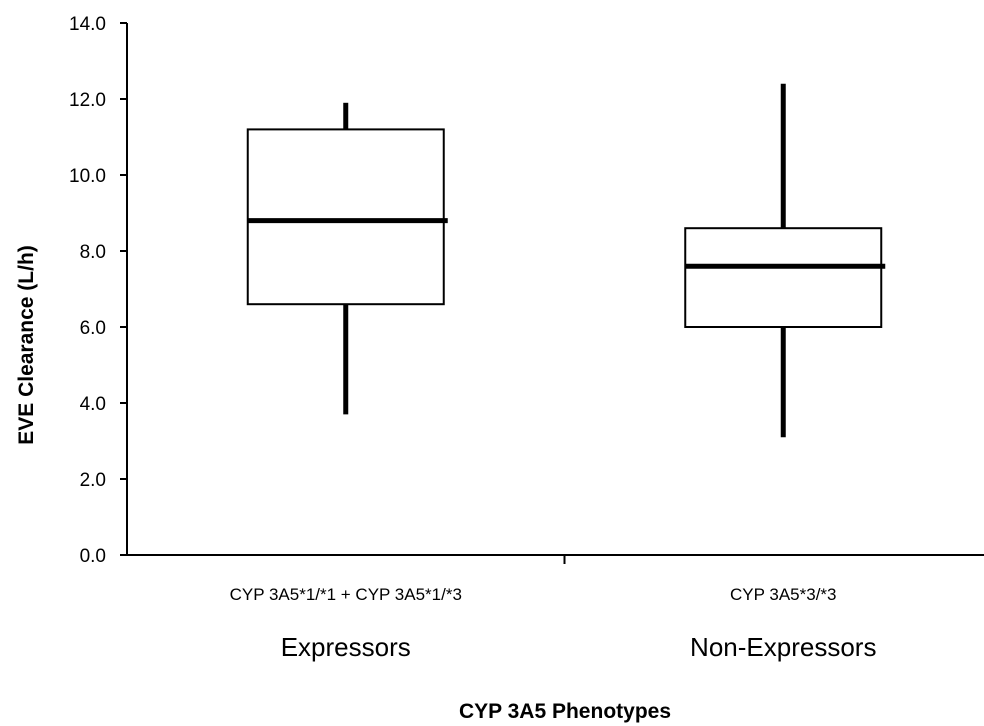 The image size is (984, 726). I want to click on y-tick-label: 10.0, so click(87, 176).